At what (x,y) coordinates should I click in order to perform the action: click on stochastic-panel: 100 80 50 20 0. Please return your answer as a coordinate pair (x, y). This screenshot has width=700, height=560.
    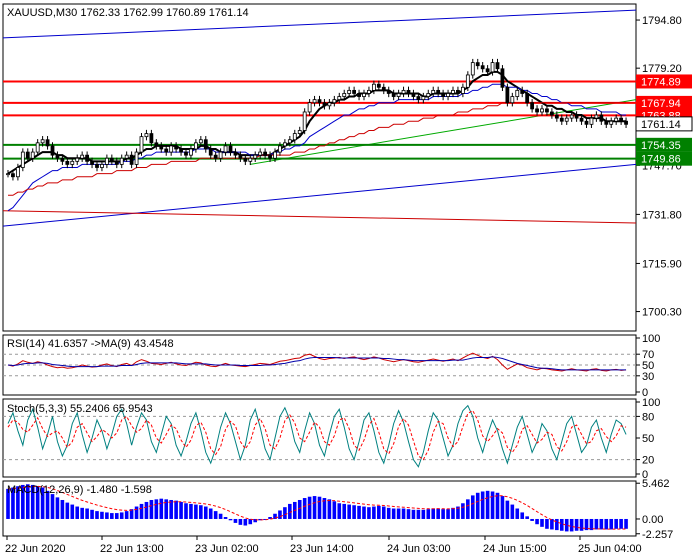
    Looking at the image, I should click on (331, 439).